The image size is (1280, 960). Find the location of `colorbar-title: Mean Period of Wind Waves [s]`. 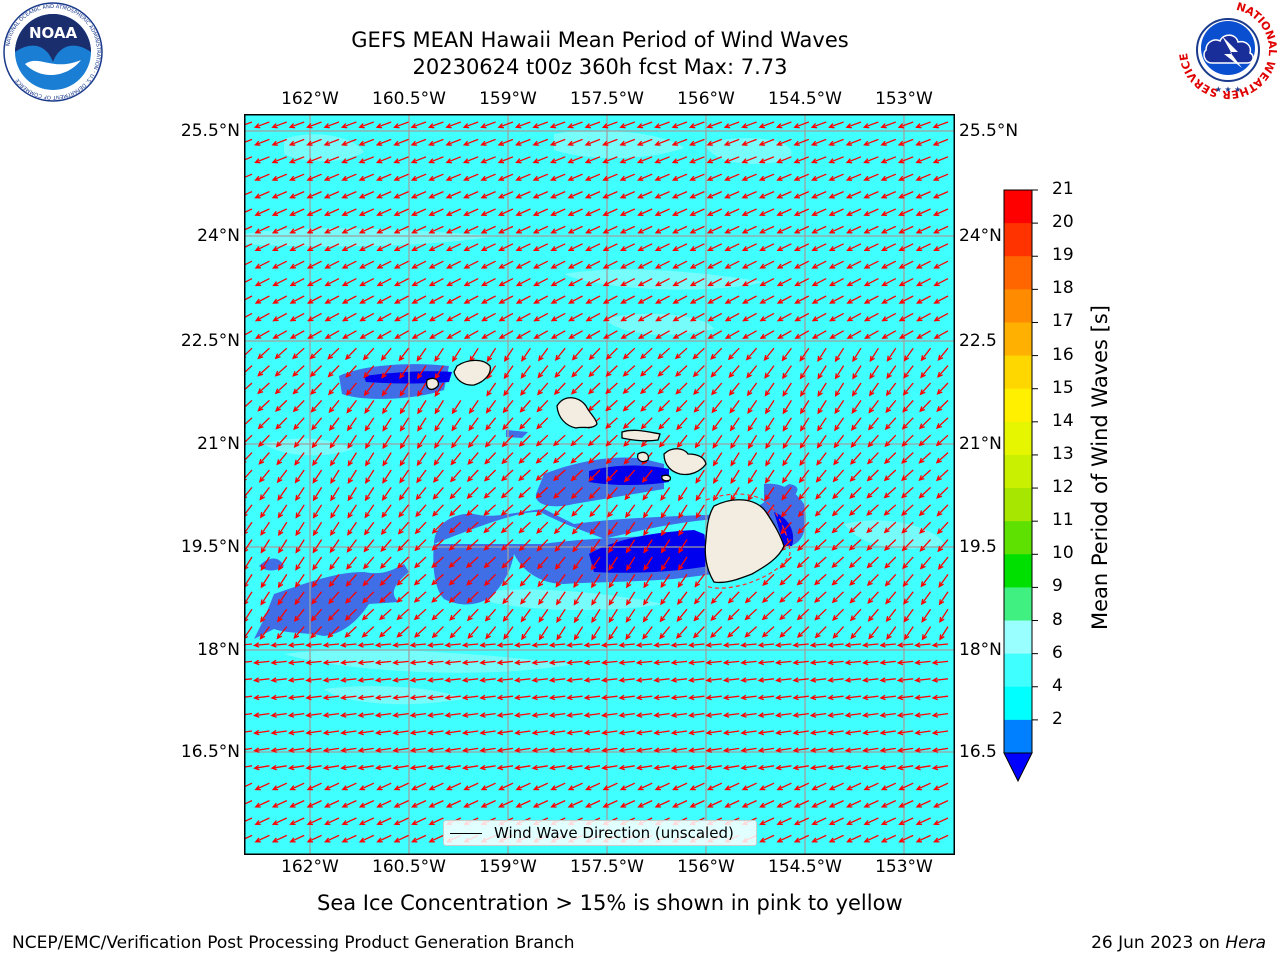

colorbar-title: Mean Period of Wind Waves [s] is located at coordinates (1100, 467).